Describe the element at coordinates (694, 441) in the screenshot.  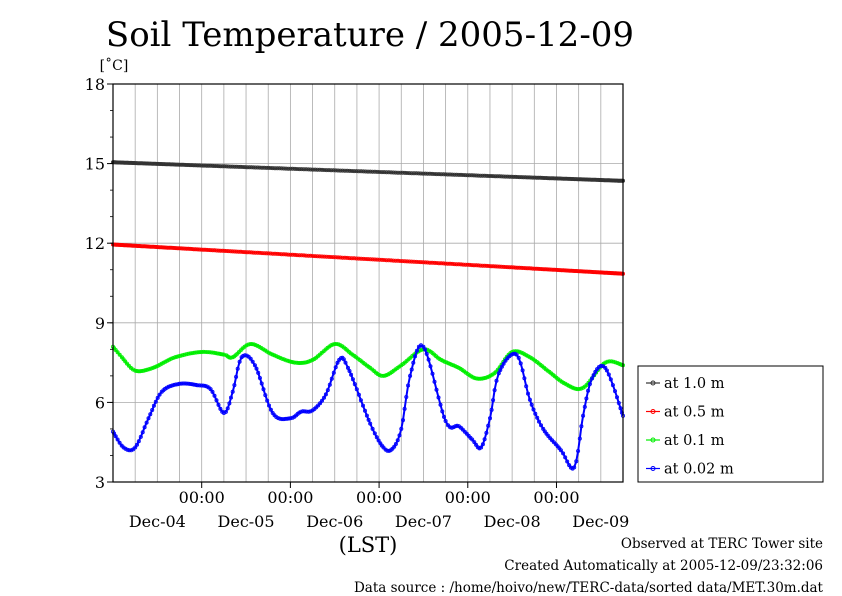
I see `legend-label: at 0.1 m` at that location.